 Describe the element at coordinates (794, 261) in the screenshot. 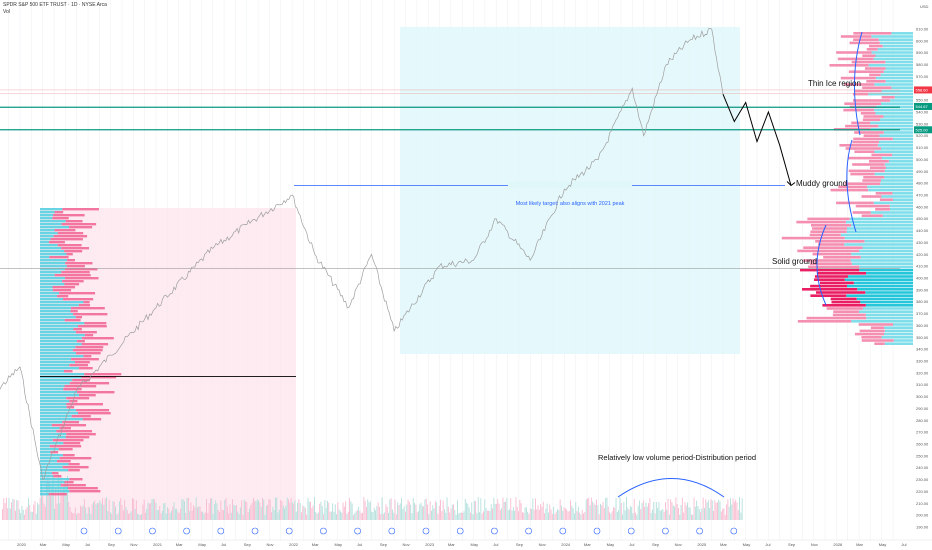

I see `solid-ground-label: Solid ground` at that location.